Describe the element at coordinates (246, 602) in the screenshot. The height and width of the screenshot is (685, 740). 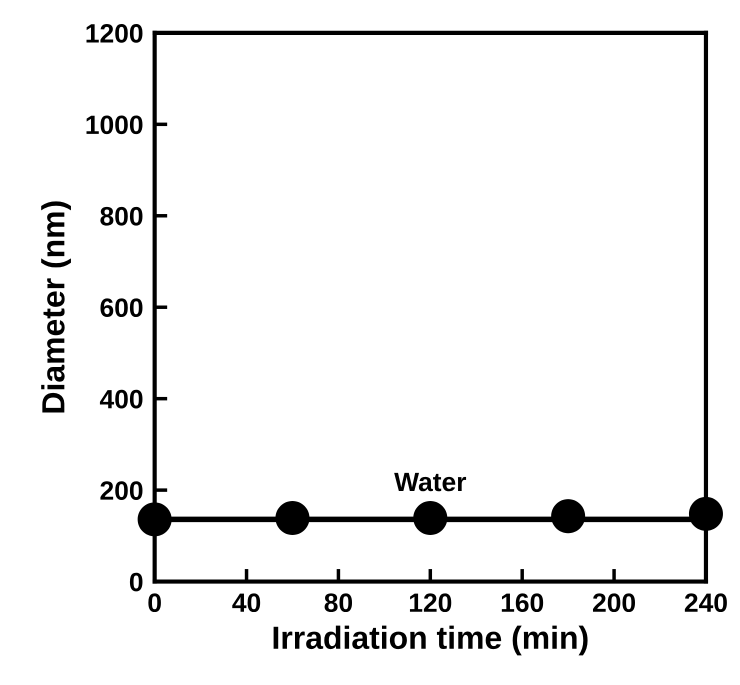
I see `x-tick-label: 40` at that location.